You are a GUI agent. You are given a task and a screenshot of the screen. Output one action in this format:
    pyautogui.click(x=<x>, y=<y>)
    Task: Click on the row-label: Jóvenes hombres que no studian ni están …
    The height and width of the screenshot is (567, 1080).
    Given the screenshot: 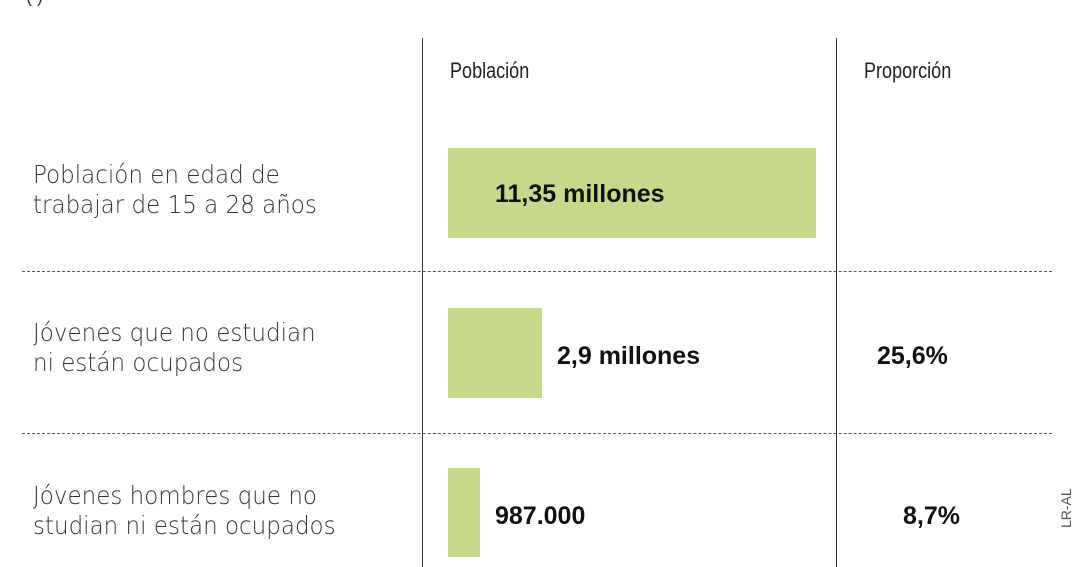 What is the action you would take?
    pyautogui.click(x=208, y=511)
    